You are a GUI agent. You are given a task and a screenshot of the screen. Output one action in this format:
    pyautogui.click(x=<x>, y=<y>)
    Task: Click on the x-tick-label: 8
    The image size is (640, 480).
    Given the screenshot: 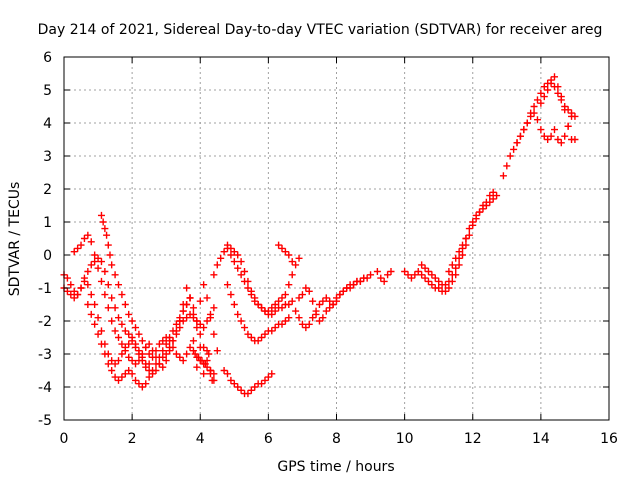 What is the action you would take?
    pyautogui.click(x=336, y=439)
    